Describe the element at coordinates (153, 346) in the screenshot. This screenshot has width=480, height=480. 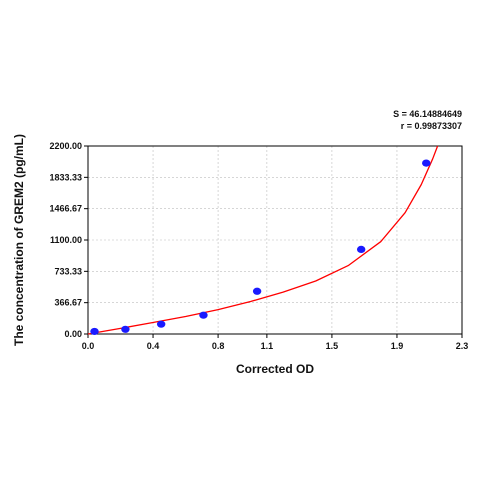
I see `x-tick-label: 0.4` at that location.